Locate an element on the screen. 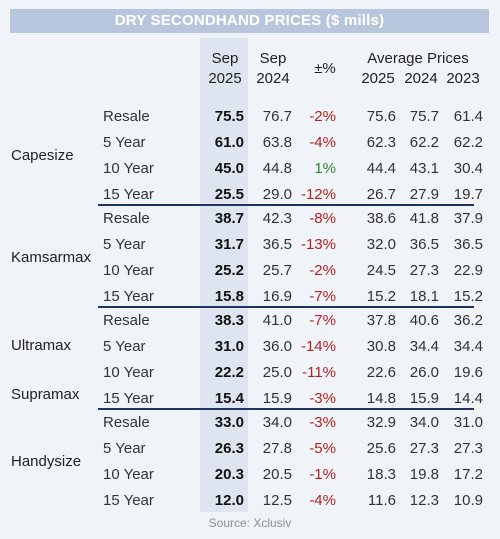 This screenshot has height=539, width=500. cell-avg2024: 26.0 is located at coordinates (424, 372).